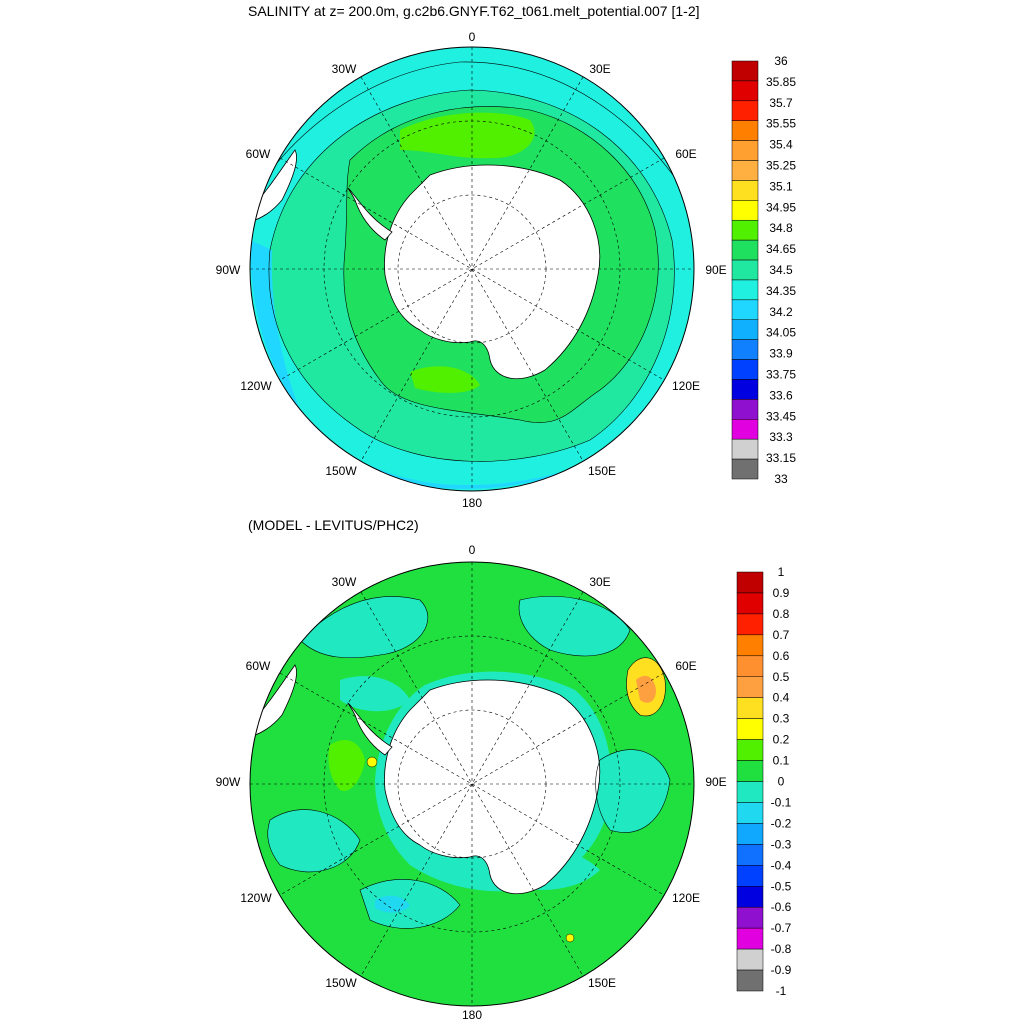 The width and height of the screenshot is (1024, 1024). I want to click on top-colorbar-label: 35.85, so click(781, 82).